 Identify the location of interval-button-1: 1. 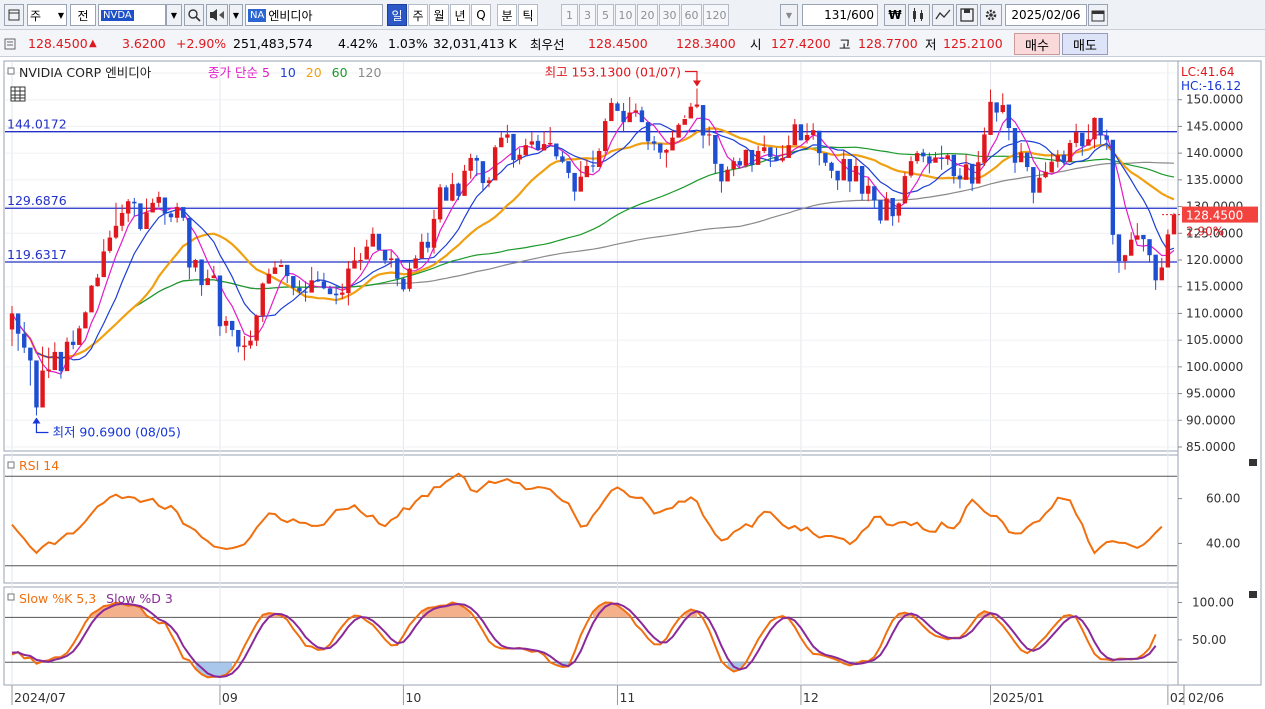
(569, 15).